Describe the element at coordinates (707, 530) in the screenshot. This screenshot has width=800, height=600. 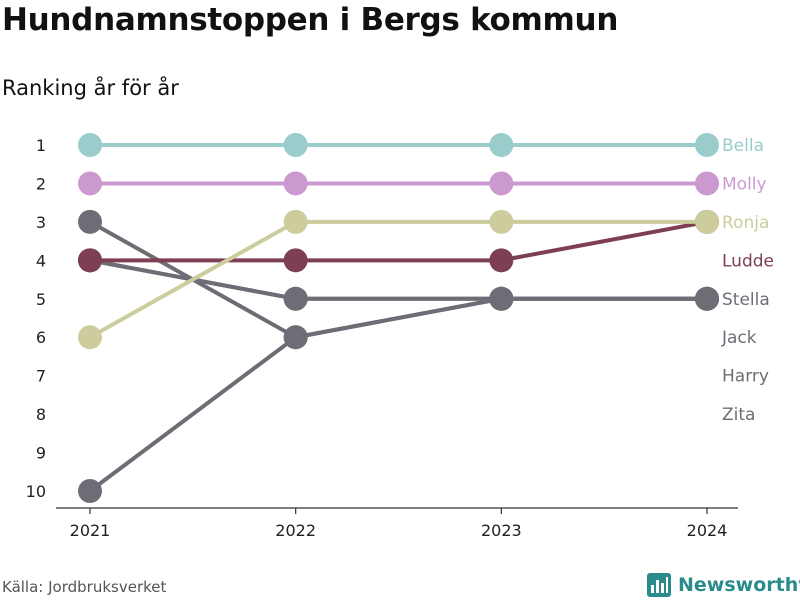
I see `x-tick-label: 2024` at that location.